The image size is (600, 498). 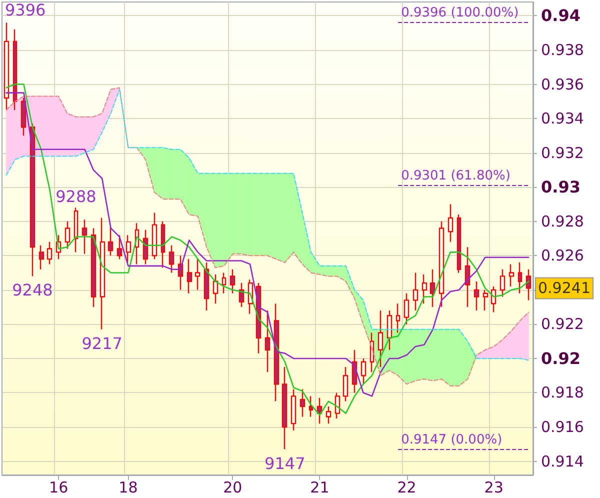 What do you see at coordinates (406, 487) in the screenshot?
I see `x-tick-label: 22` at bounding box center [406, 487].